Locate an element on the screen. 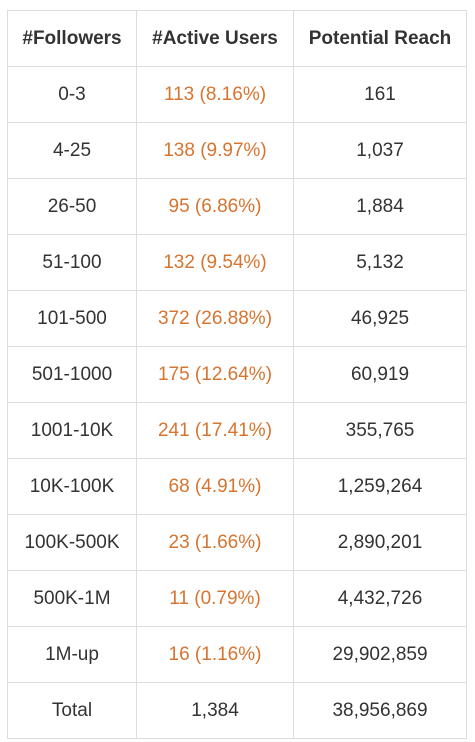 This screenshot has height=742, width=475. table-row: 51-100 132 (9.54%) 5,132 is located at coordinates (237, 262).